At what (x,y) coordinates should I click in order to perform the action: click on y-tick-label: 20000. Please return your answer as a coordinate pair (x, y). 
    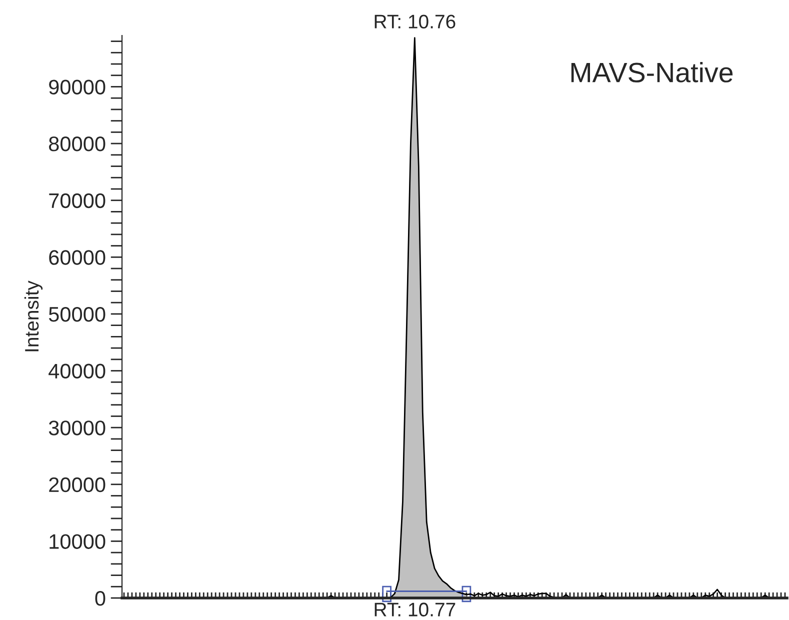
    Looking at the image, I should click on (77, 484).